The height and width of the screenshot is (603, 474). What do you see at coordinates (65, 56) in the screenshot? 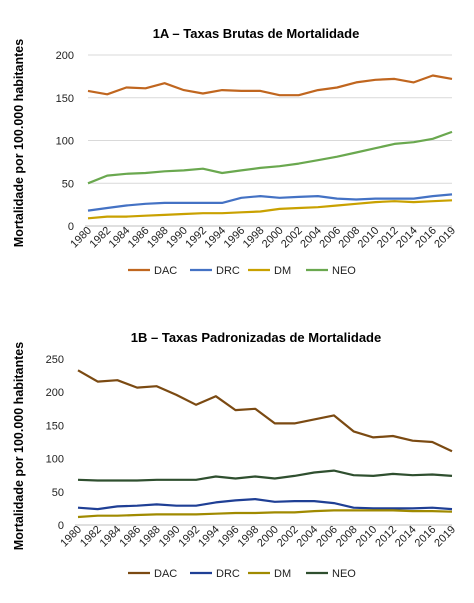
I see `chart-1a-y-tick-label: 200` at bounding box center [65, 56].